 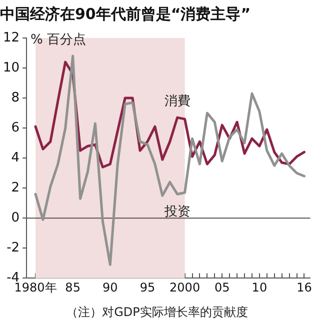 I want to click on x-tick-label: 85, so click(x=72, y=287).